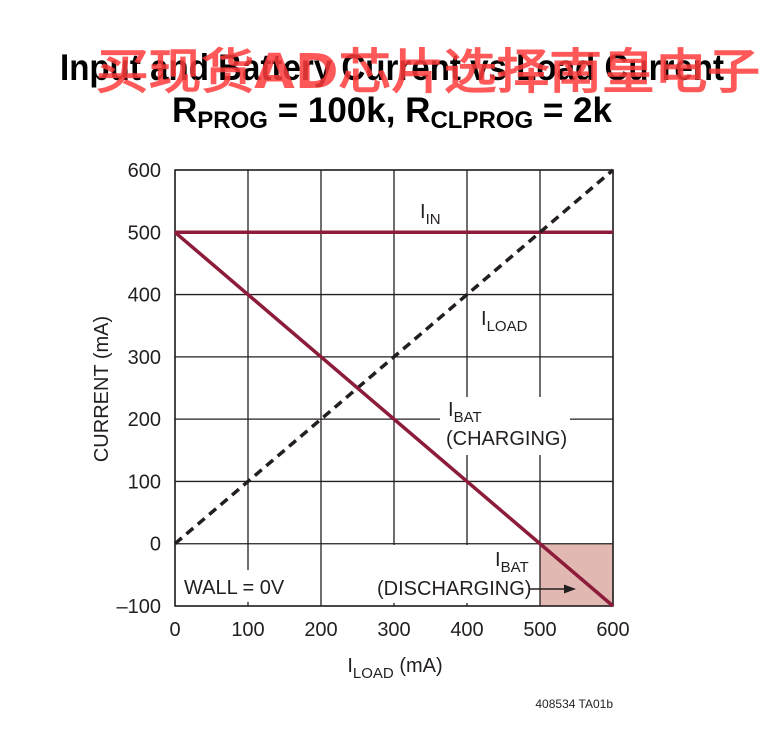 This screenshot has height=732, width=780. Describe the element at coordinates (184, 110) in the screenshot. I see `subtitle-r1: R` at that location.